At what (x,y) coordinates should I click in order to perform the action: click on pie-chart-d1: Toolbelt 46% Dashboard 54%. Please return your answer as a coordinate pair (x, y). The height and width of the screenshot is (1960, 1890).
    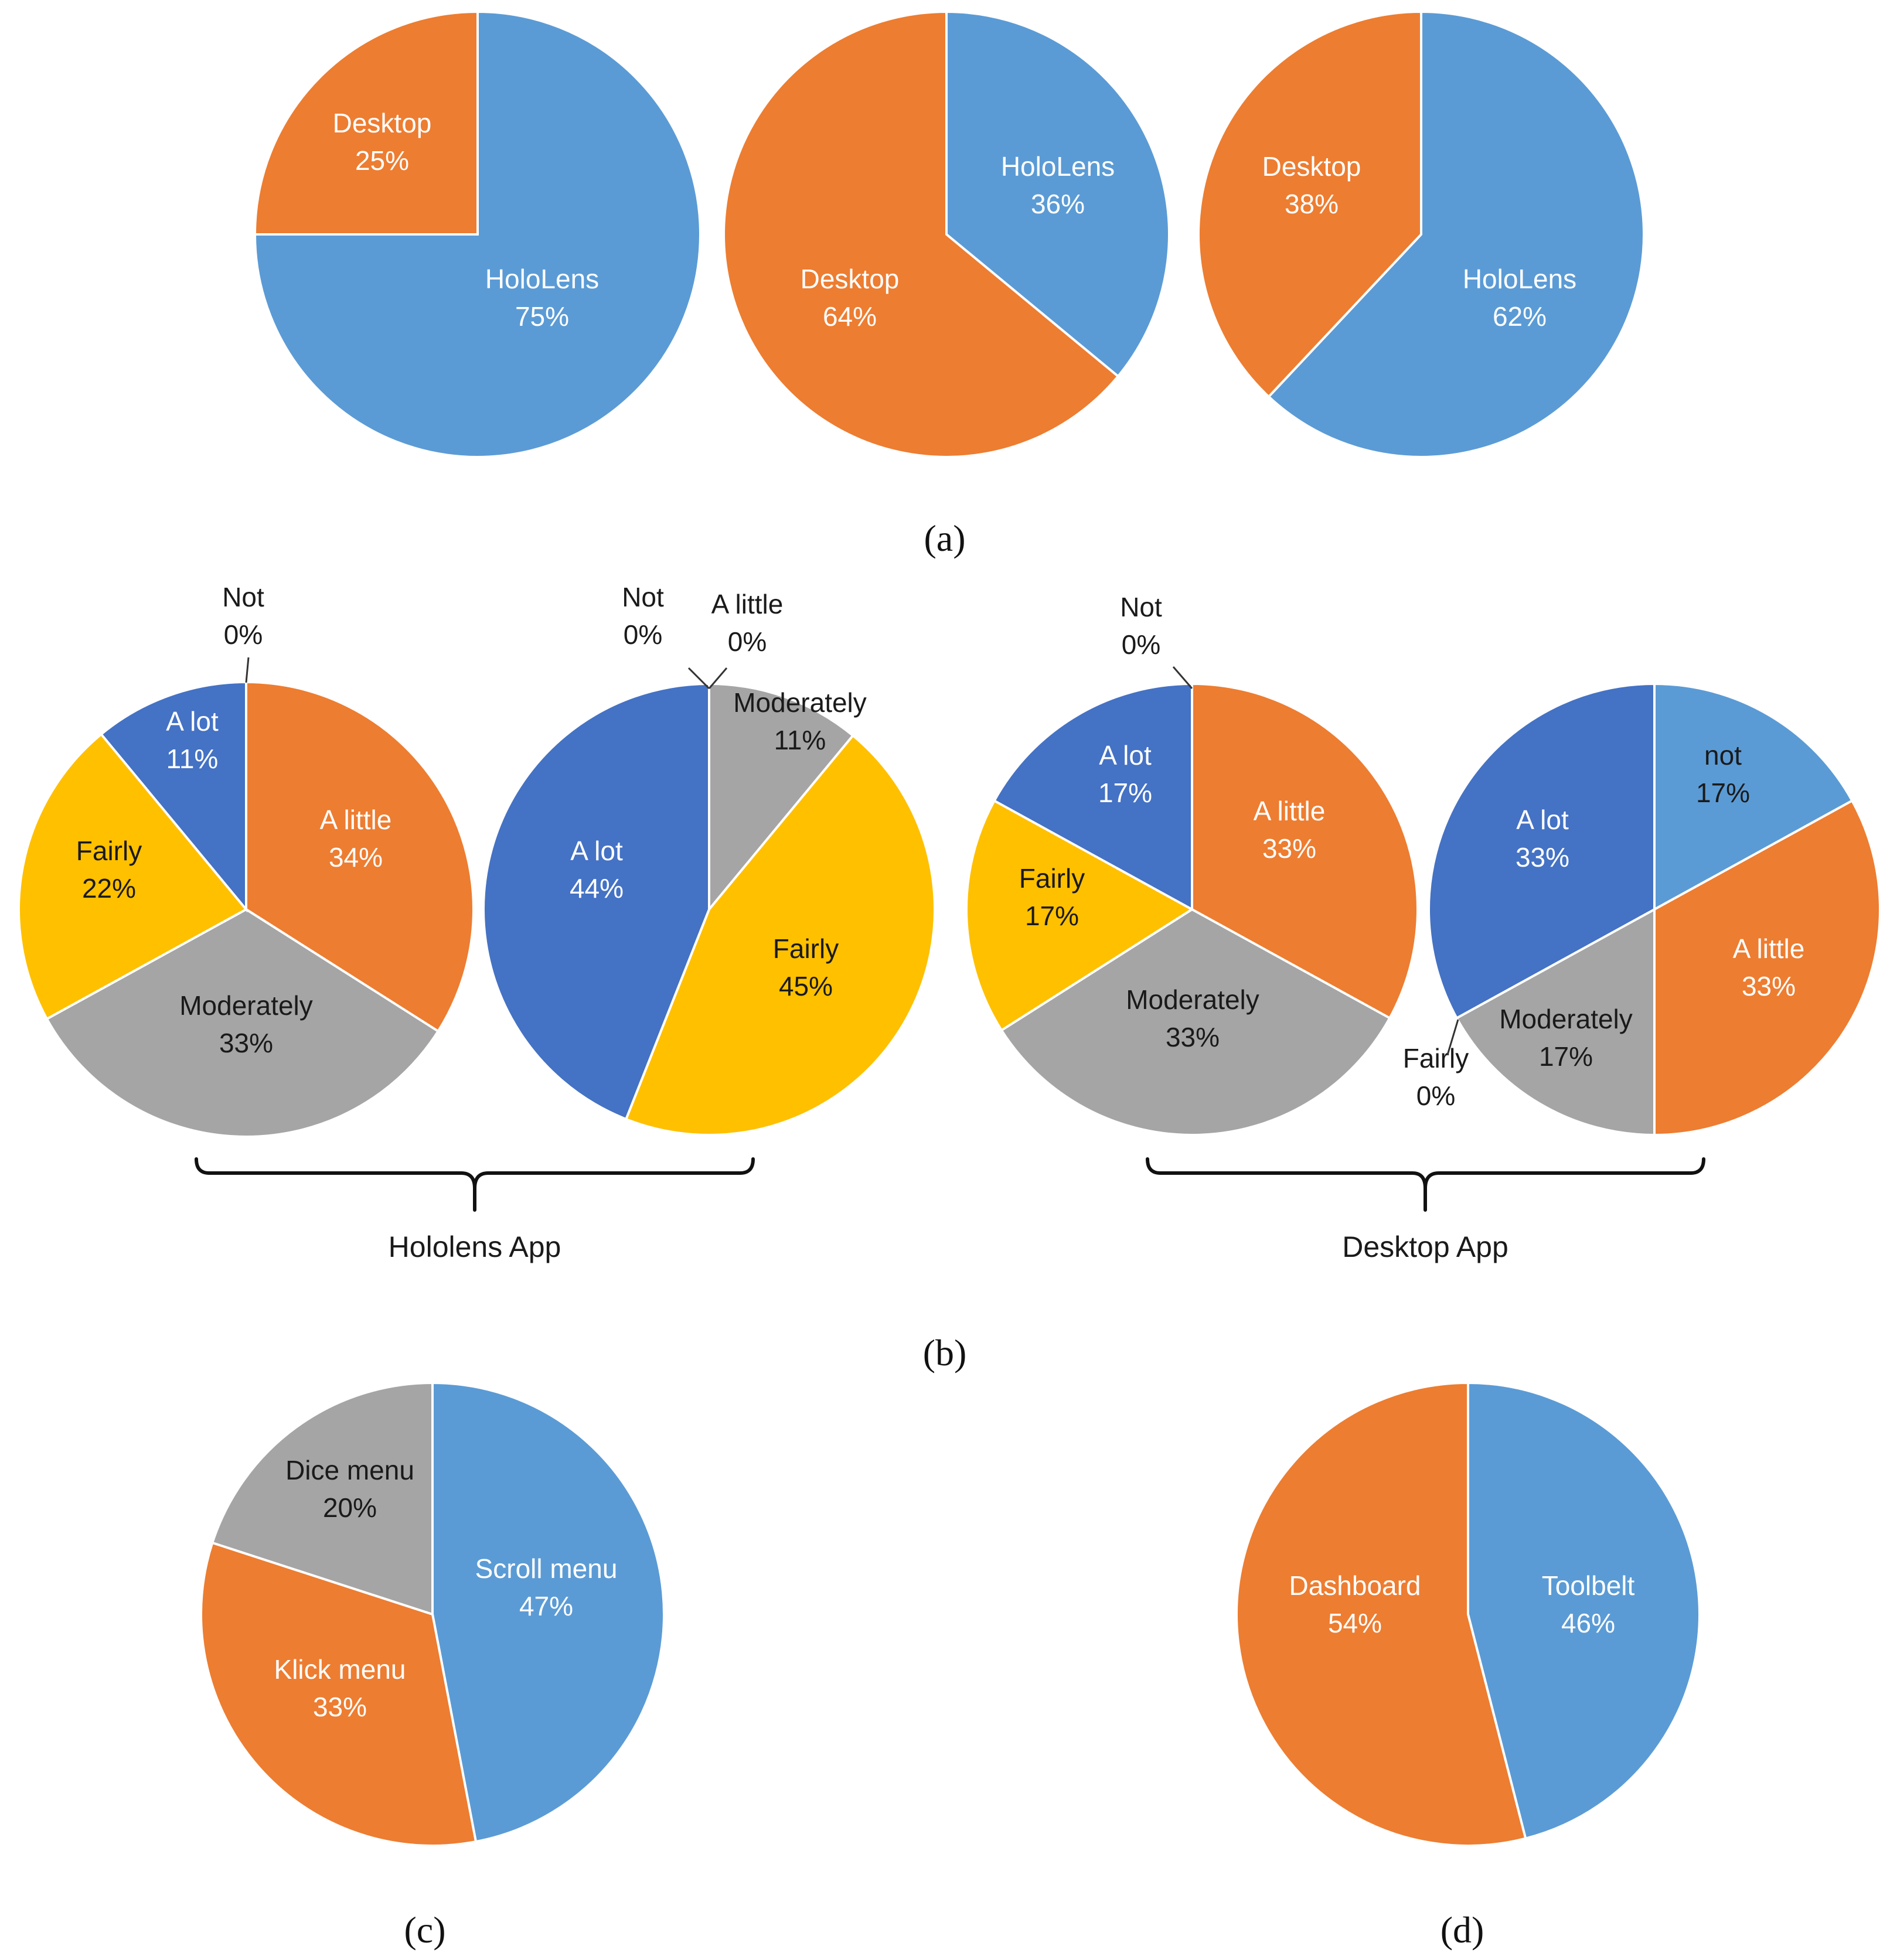
    Looking at the image, I should click on (1468, 1614).